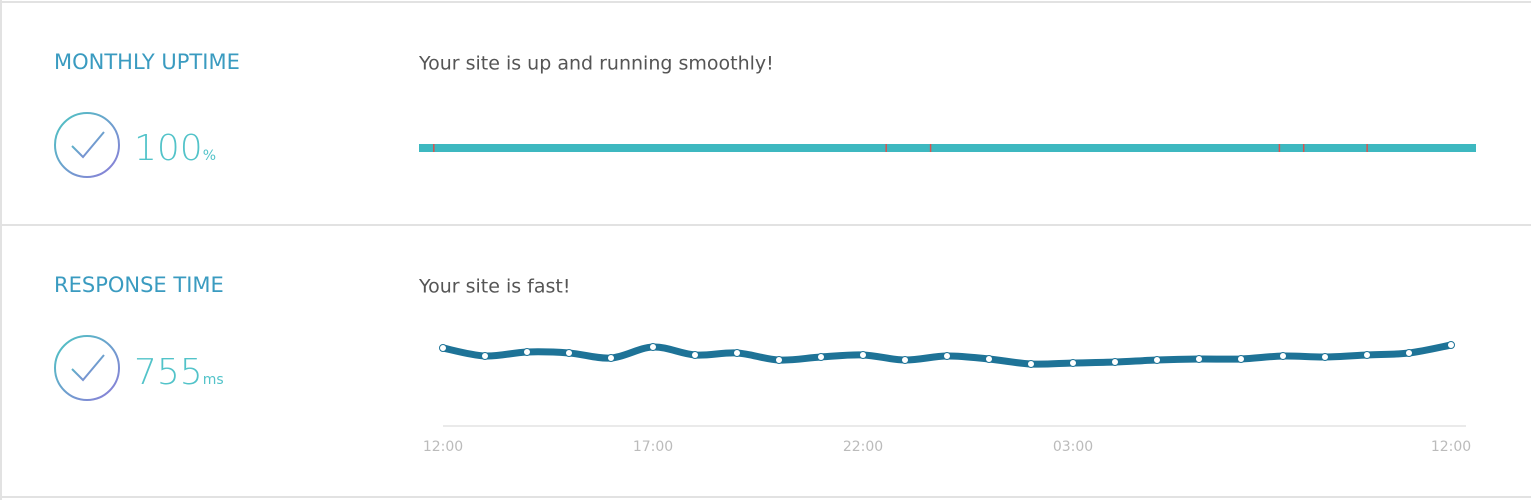 This screenshot has height=500, width=1531. What do you see at coordinates (1073, 447) in the screenshot?
I see `x-tick-label: 03:00` at bounding box center [1073, 447].